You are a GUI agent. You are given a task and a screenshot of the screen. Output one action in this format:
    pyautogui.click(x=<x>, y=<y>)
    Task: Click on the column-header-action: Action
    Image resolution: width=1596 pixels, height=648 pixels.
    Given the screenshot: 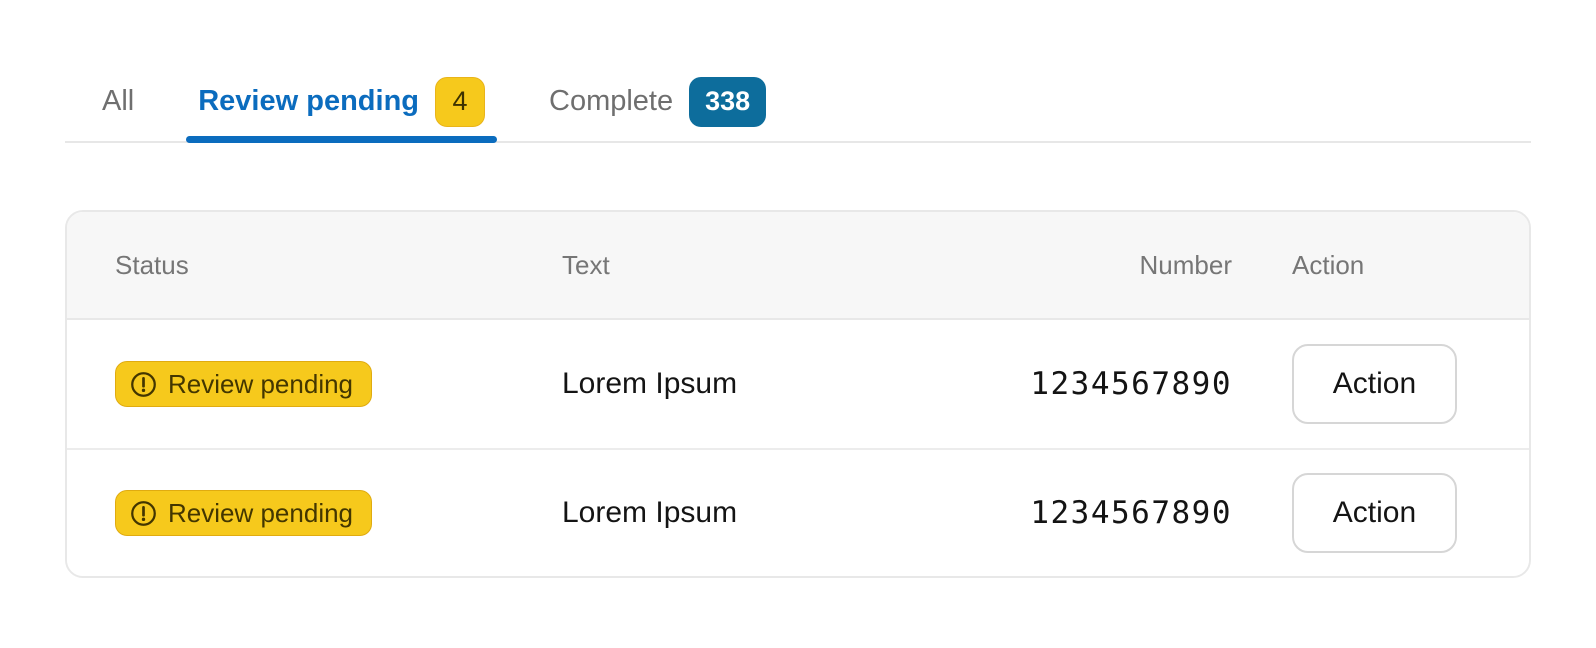 What is the action you would take?
    pyautogui.click(x=1328, y=264)
    